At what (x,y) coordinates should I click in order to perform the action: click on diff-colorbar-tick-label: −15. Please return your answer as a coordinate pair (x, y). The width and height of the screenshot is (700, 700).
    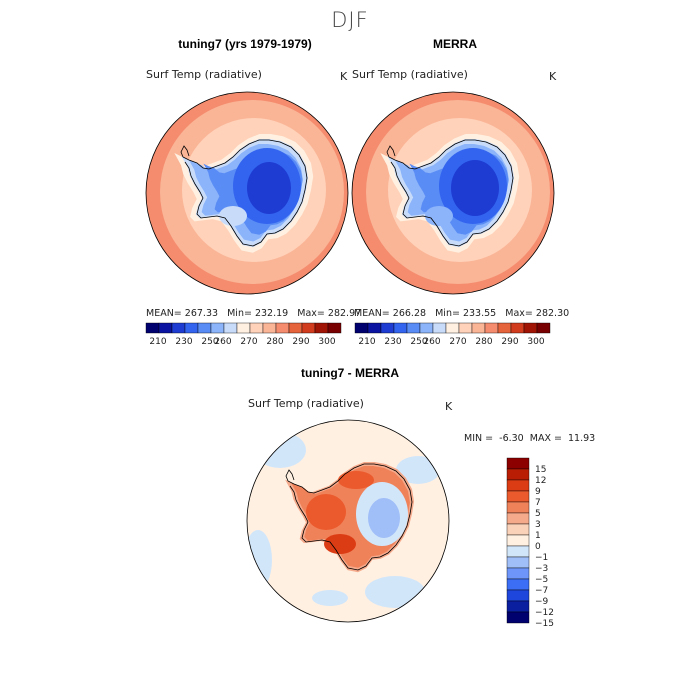
    Looking at the image, I should click on (544, 624).